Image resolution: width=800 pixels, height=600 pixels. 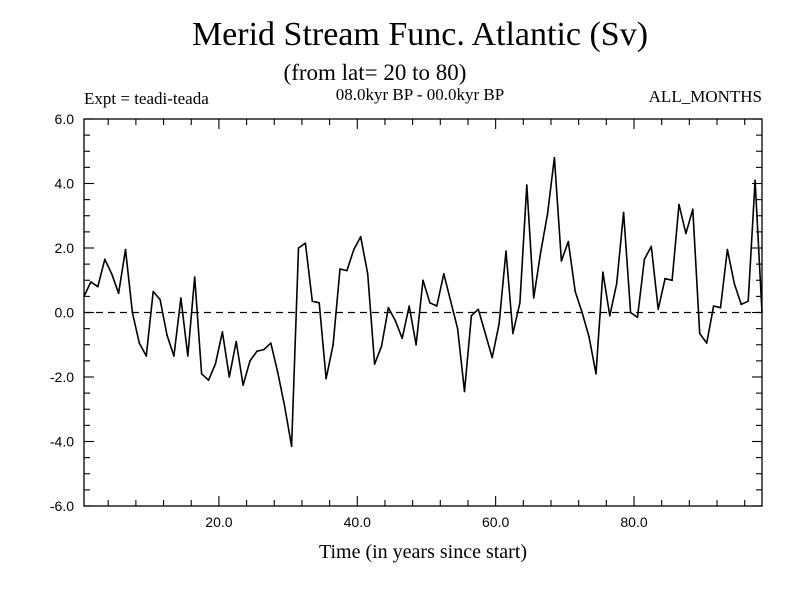 I want to click on chart-subtitle: (from lat= 20 to 80), so click(x=375, y=72).